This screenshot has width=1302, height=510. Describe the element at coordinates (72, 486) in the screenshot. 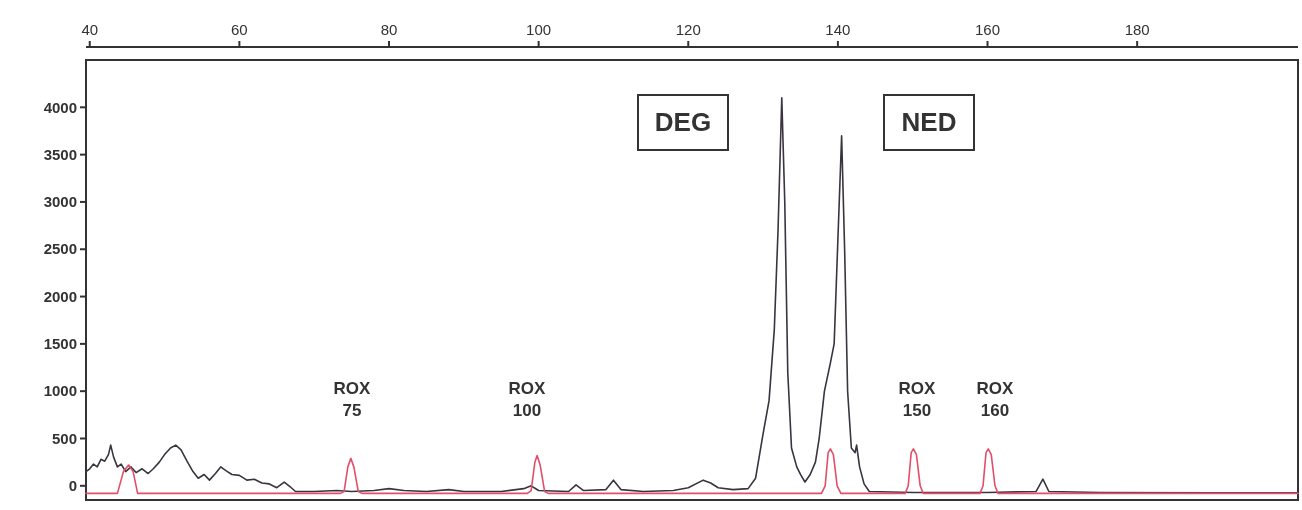

I see `y-tick-label: 0` at that location.